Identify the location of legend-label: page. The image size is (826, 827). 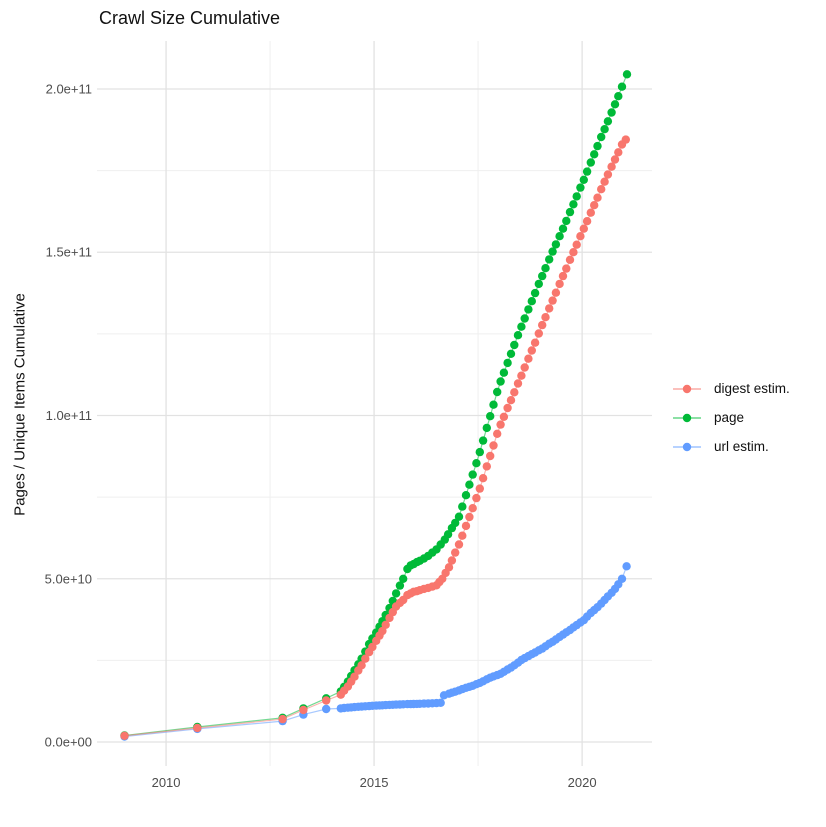
(729, 417).